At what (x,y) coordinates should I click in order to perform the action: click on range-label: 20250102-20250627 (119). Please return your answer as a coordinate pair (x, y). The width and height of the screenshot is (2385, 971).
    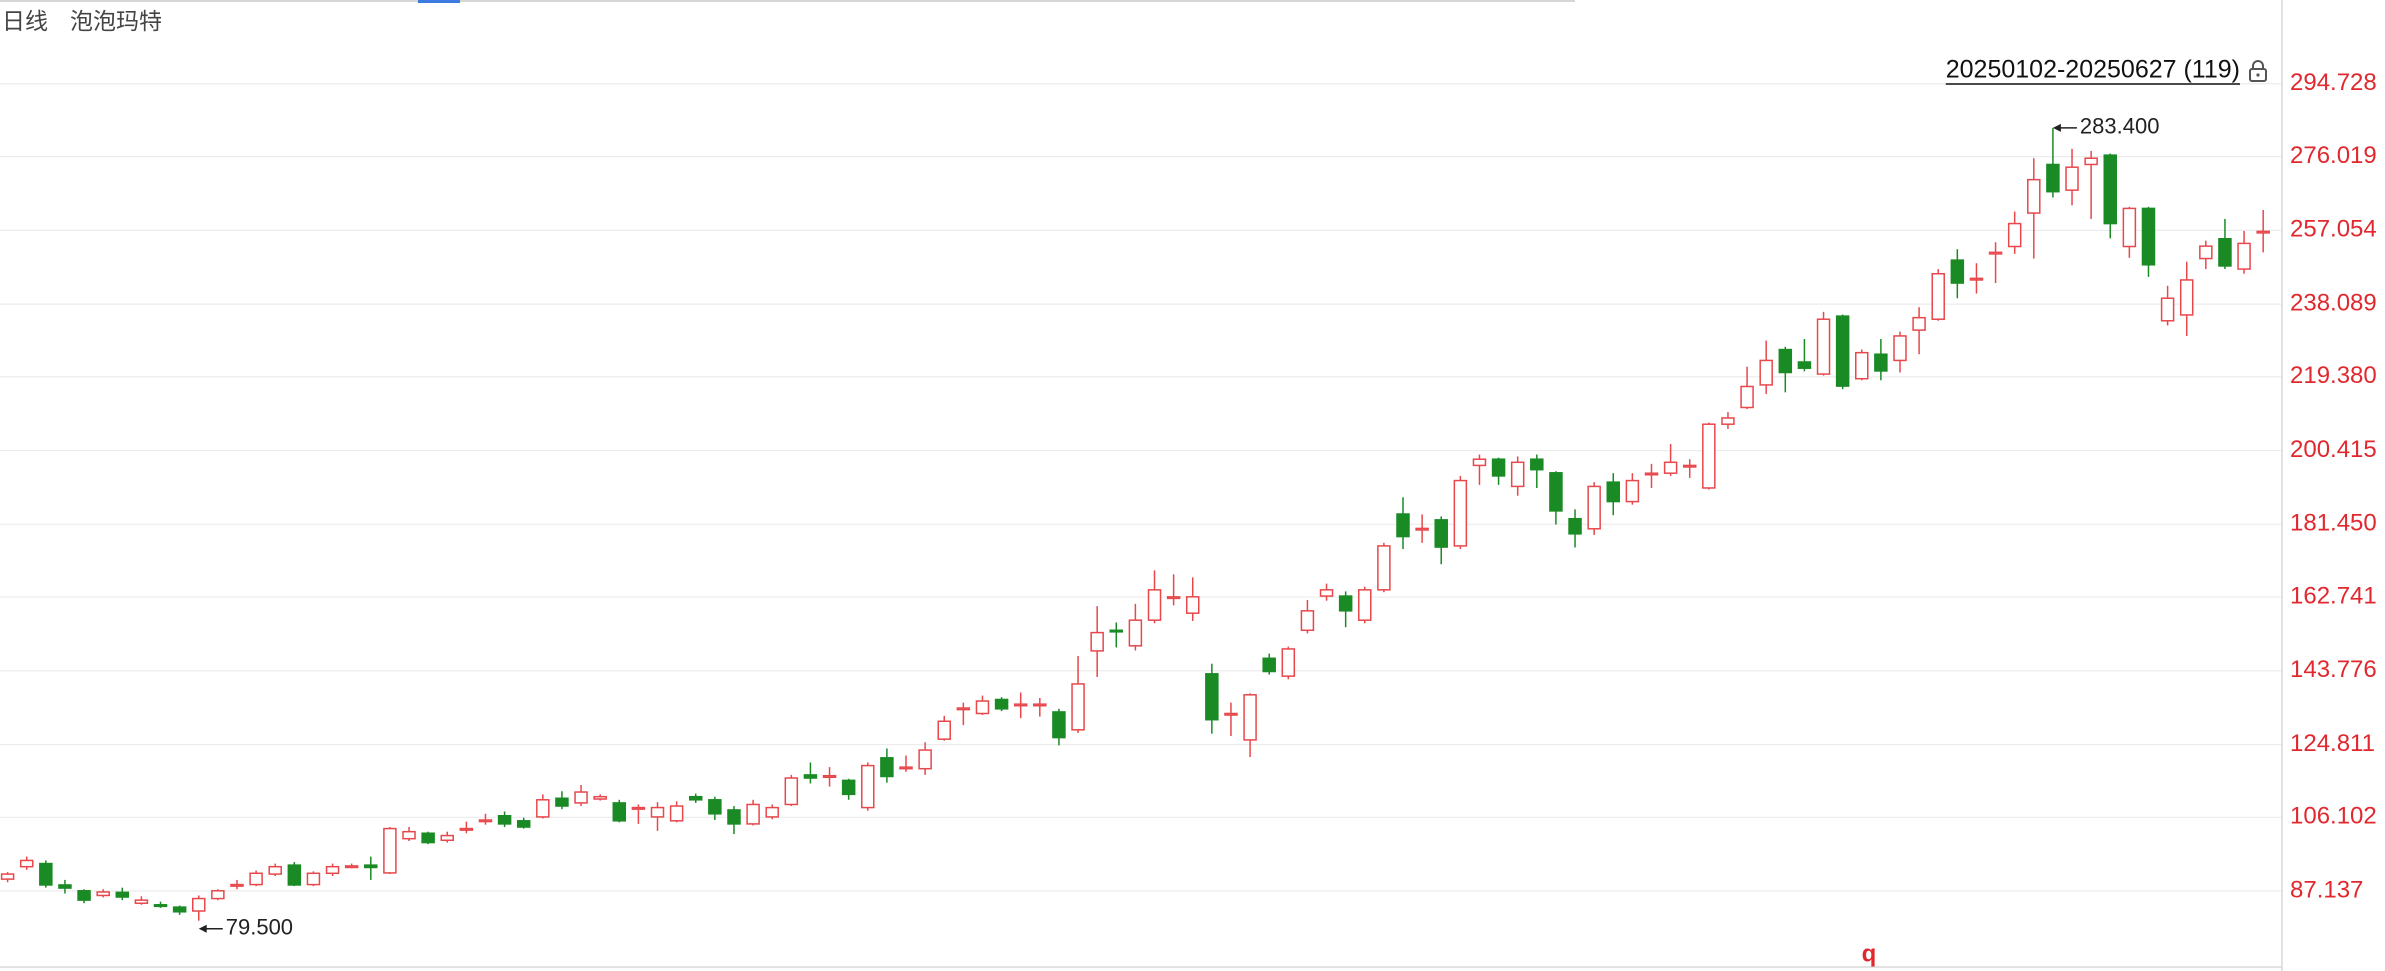
    Looking at the image, I should click on (2093, 70).